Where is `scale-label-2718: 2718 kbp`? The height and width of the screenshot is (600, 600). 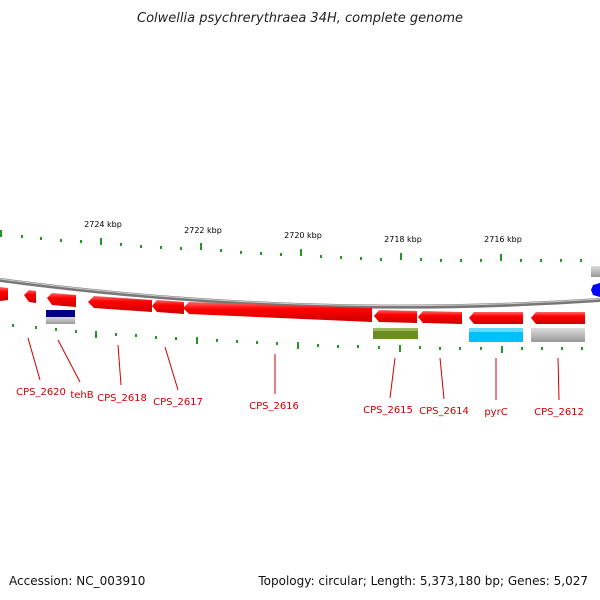
scale-label-2718: 2718 kbp is located at coordinates (403, 239).